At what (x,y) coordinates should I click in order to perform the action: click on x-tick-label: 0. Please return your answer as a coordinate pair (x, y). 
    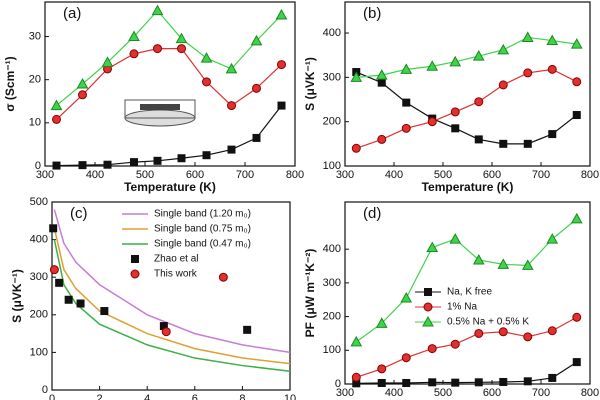
    Looking at the image, I should click on (52, 396).